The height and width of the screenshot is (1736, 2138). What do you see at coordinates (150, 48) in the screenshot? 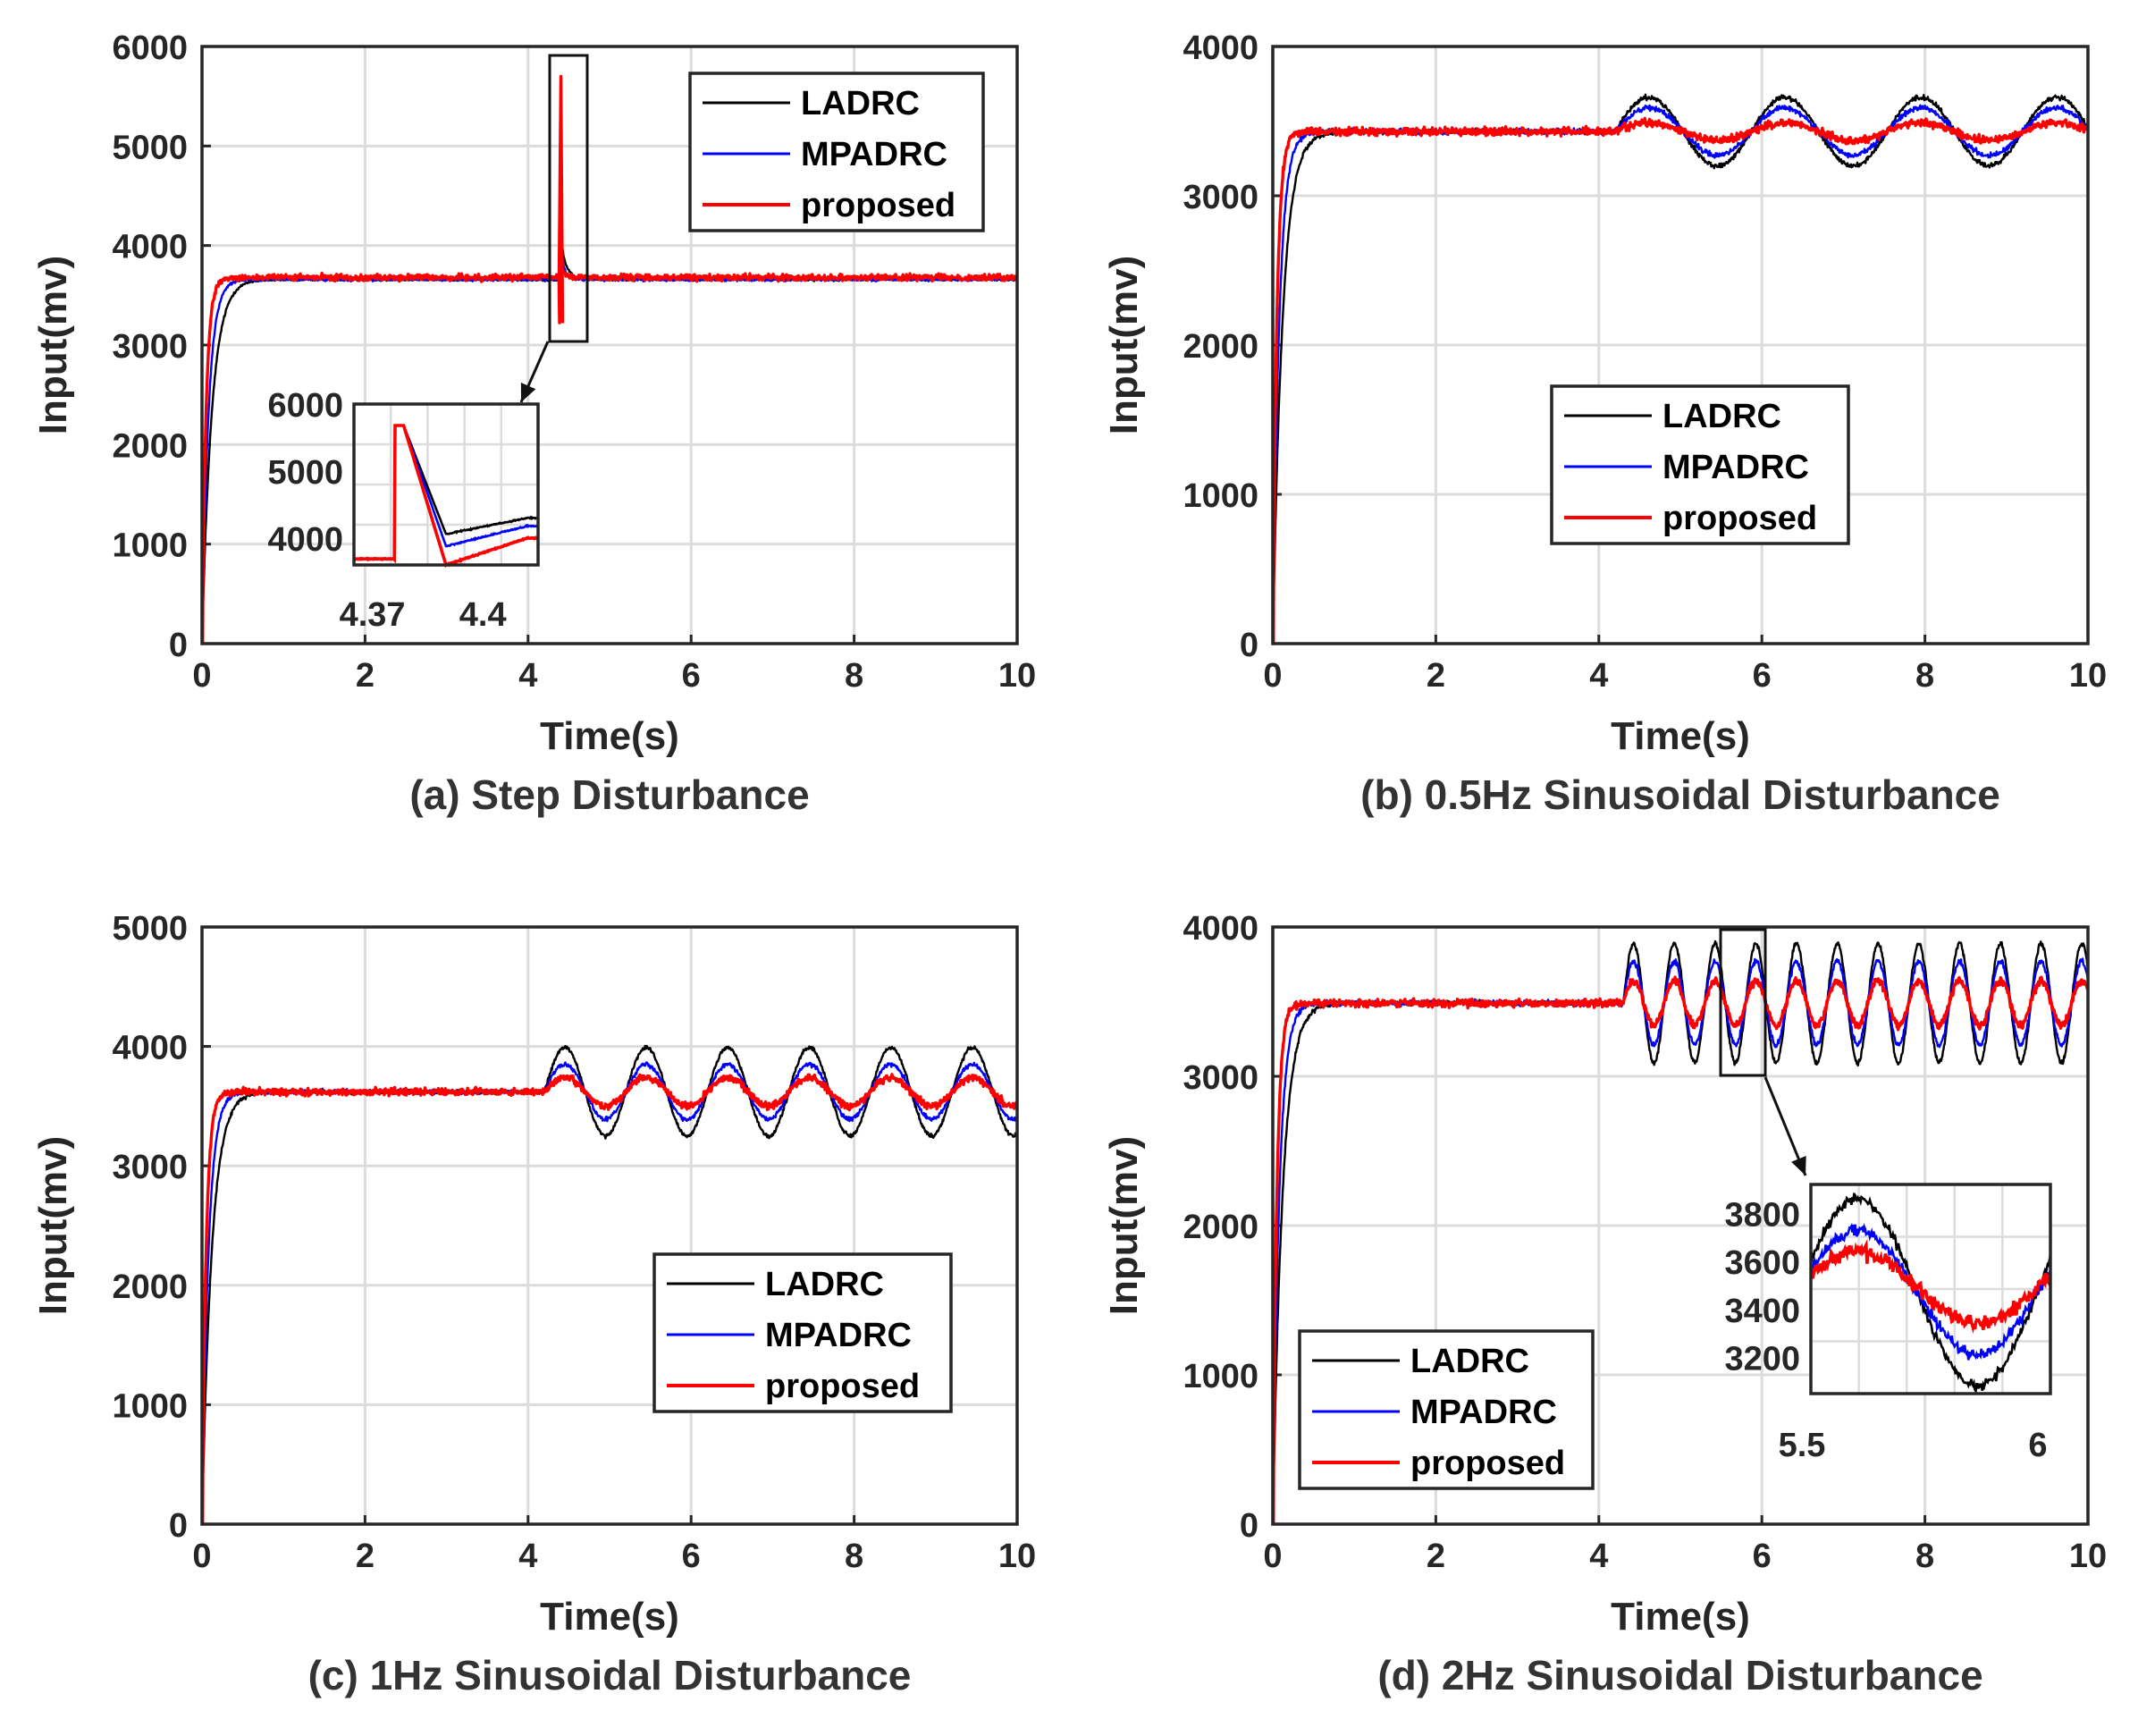
I see `y-tick-label: 6000` at bounding box center [150, 48].